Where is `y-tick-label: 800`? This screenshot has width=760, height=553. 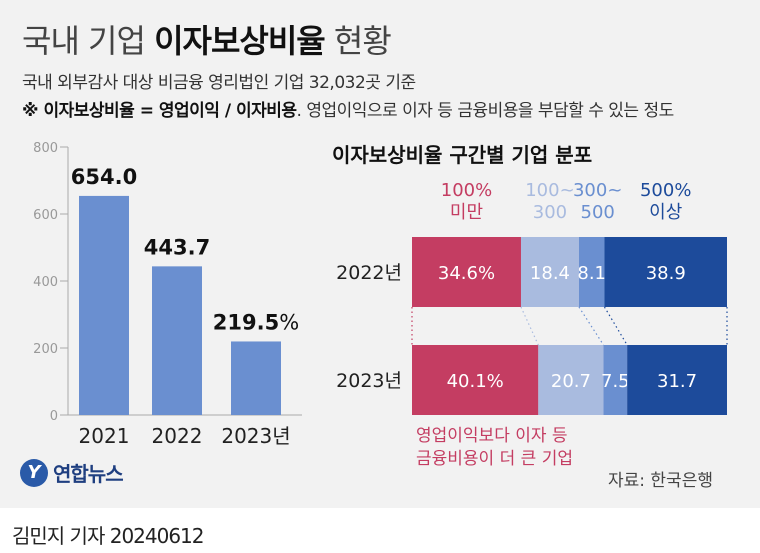
y-tick-label: 800 is located at coordinates (45, 148).